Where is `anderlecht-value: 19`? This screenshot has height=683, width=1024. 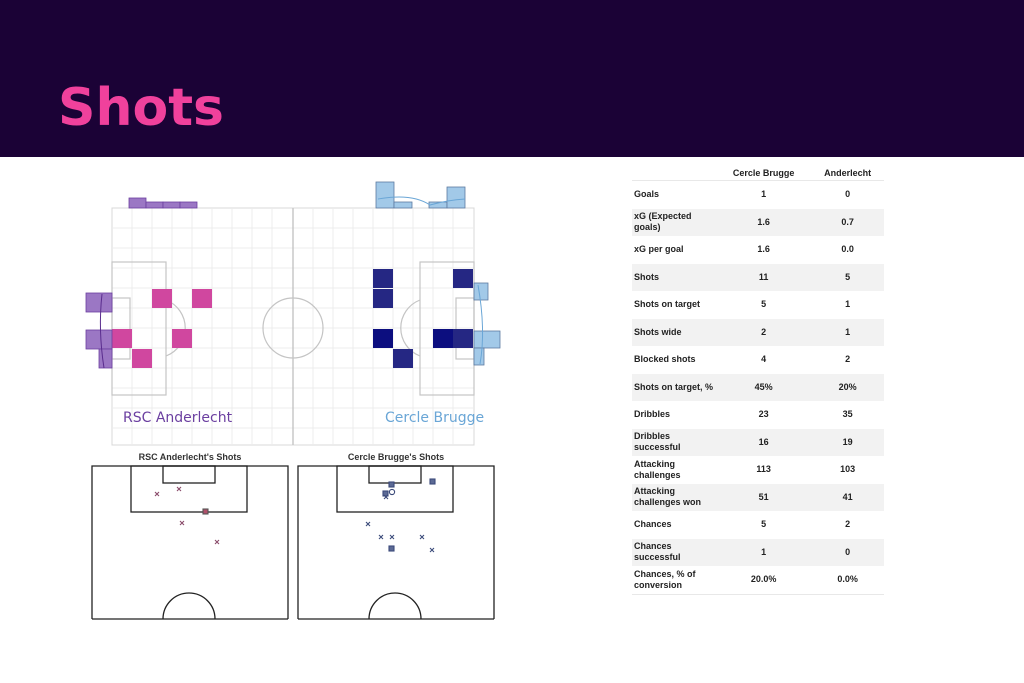 anderlecht-value: 19 is located at coordinates (847, 442).